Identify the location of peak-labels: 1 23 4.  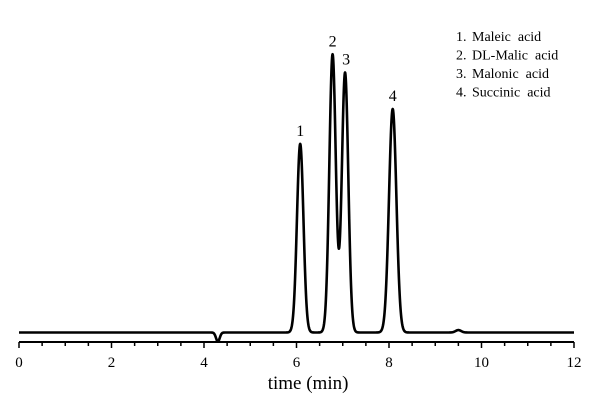
(346, 86).